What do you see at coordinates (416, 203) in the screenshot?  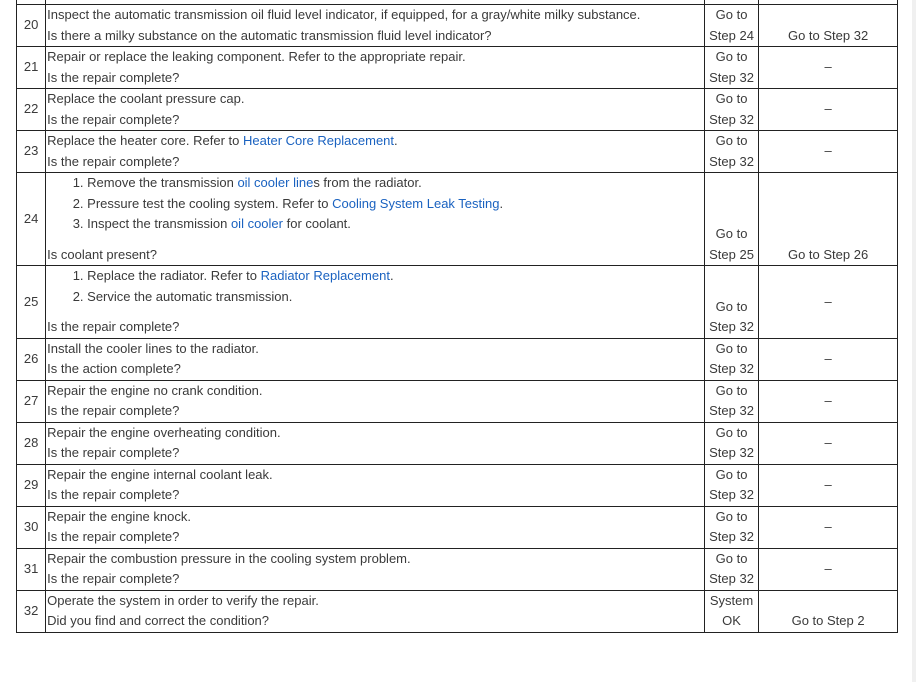 I see `link: Cooling System Leak Testing` at bounding box center [416, 203].